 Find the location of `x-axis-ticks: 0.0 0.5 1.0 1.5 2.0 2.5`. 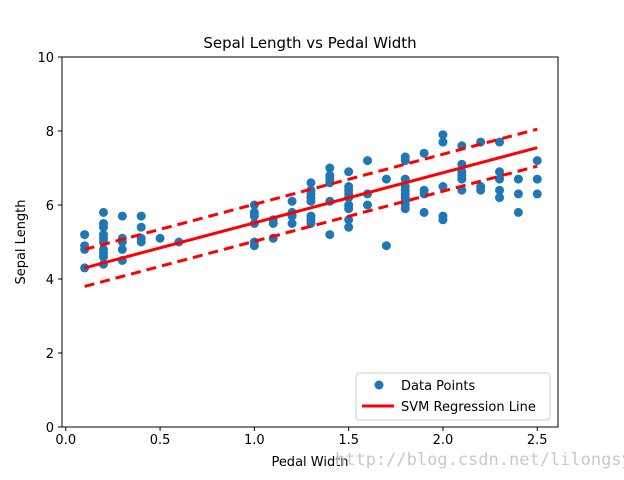

x-axis-ticks: 0.0 0.5 1.0 1.5 2.0 2.5 is located at coordinates (301, 437).